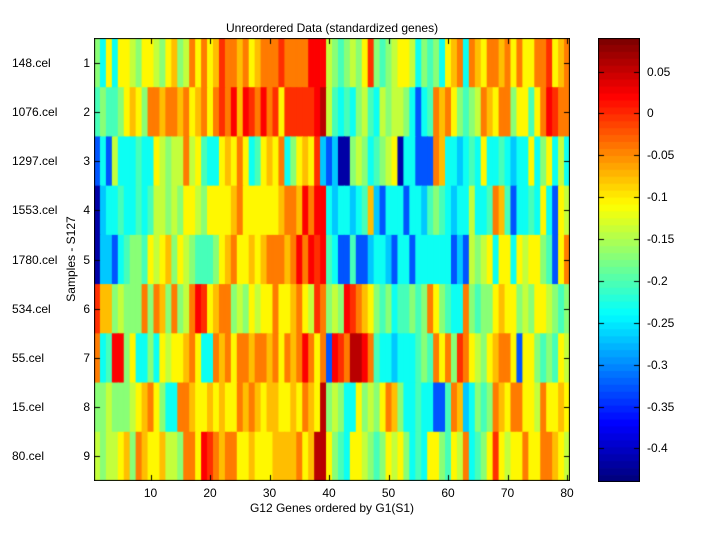 The image size is (720, 540). What do you see at coordinates (28, 407) in the screenshot?
I see `sample-name-label: 15.cel` at bounding box center [28, 407].